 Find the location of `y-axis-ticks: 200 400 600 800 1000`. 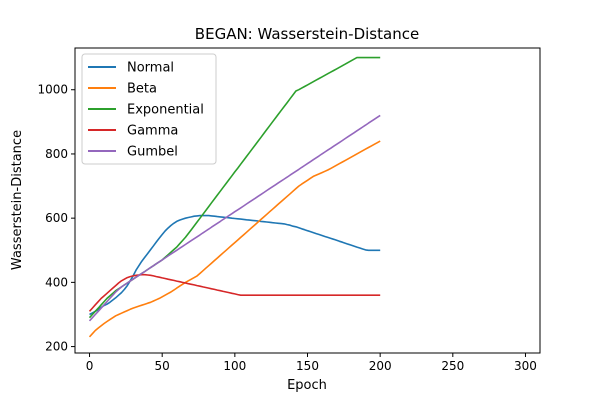

y-axis-ticks: 200 400 600 800 1000 is located at coordinates (56, 218).